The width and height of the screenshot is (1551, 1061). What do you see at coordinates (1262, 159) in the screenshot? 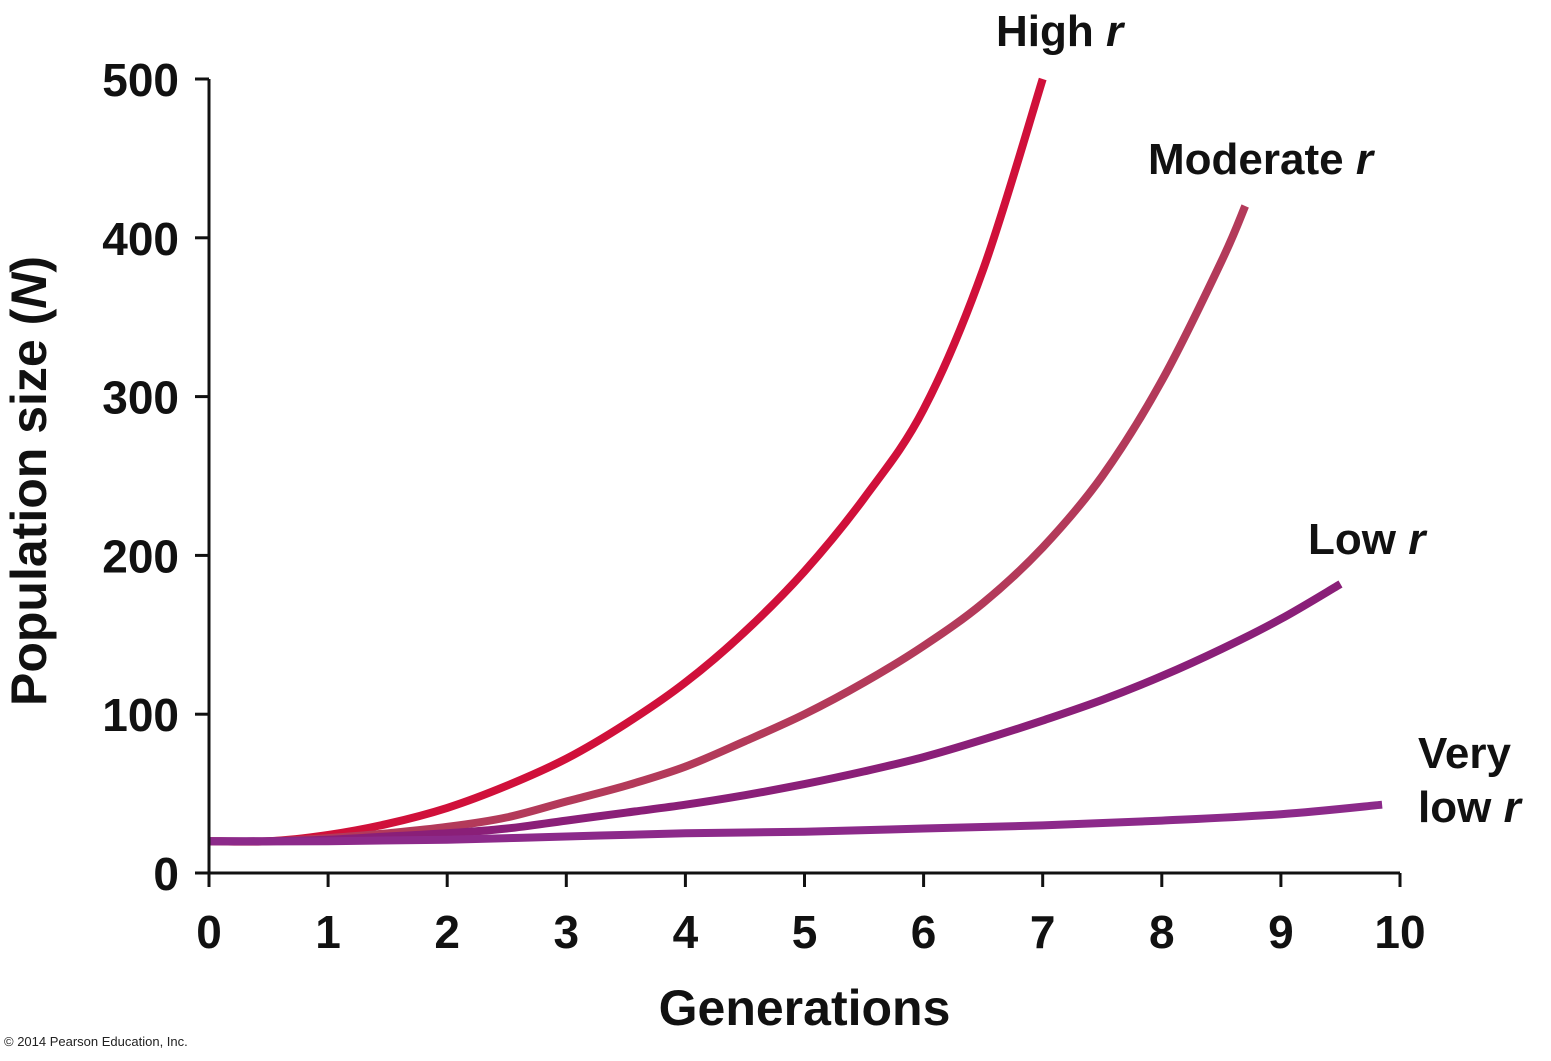
I see `series-label-moderate-r: Moderate r` at bounding box center [1262, 159].